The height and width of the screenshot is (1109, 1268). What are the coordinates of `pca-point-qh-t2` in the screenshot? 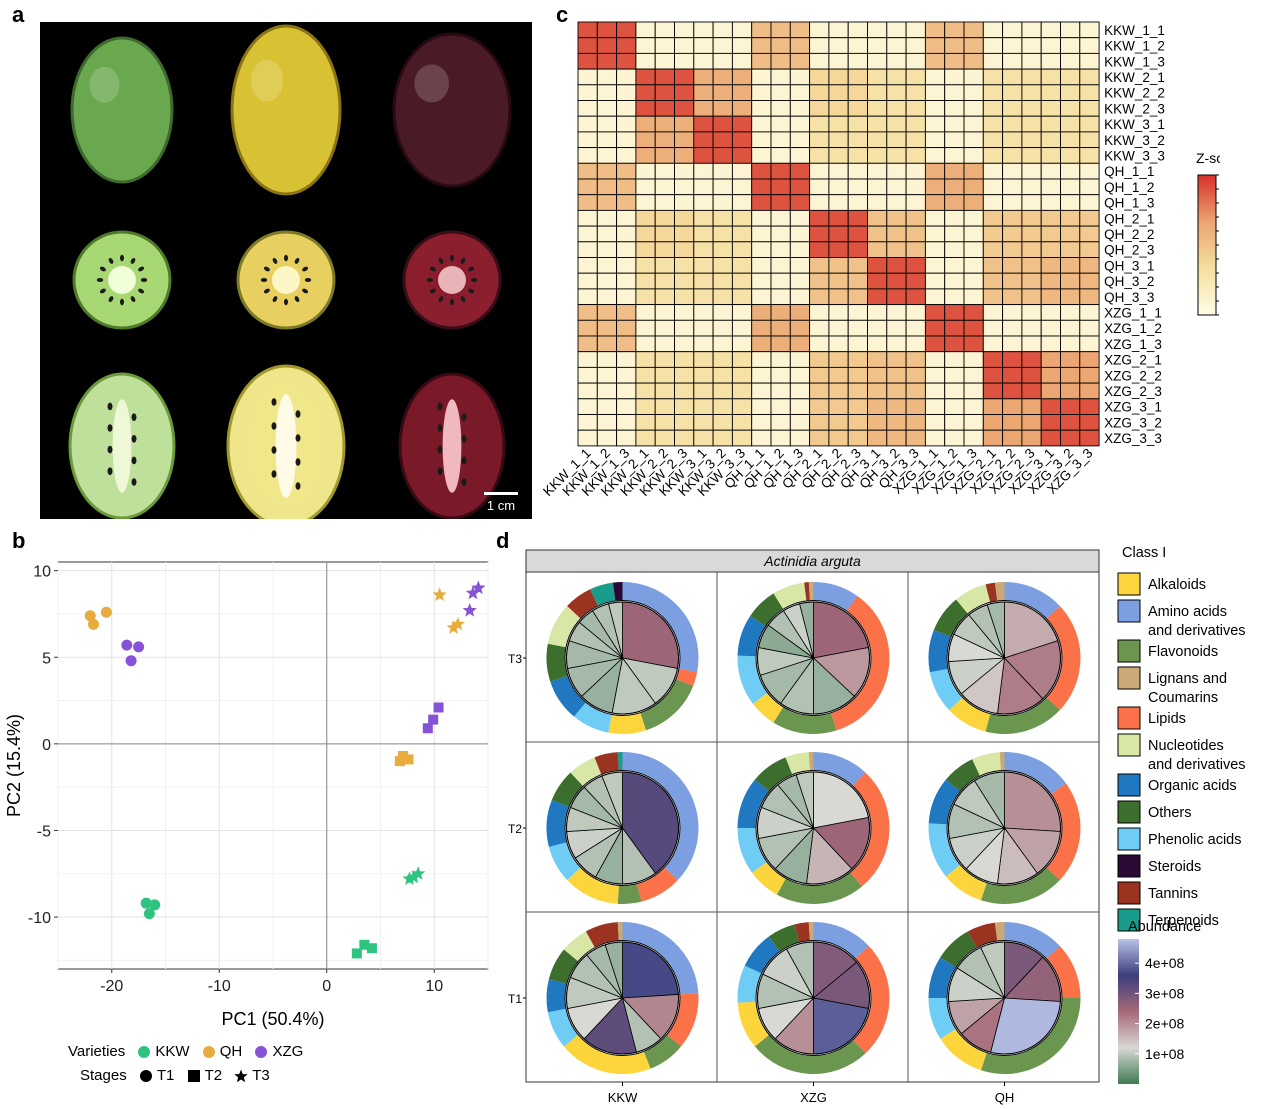 It's located at (403, 755).